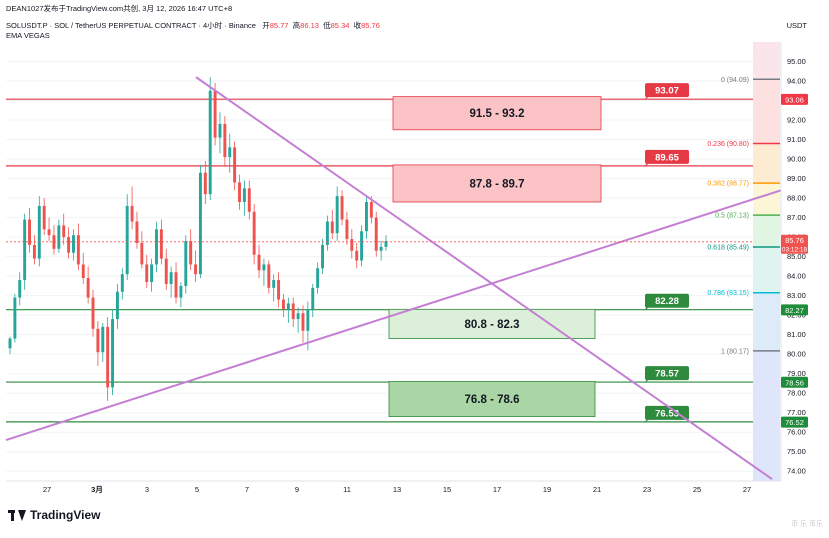 This screenshot has height=538, width=829. I want to click on y-tick-label: 80.00, so click(796, 354).